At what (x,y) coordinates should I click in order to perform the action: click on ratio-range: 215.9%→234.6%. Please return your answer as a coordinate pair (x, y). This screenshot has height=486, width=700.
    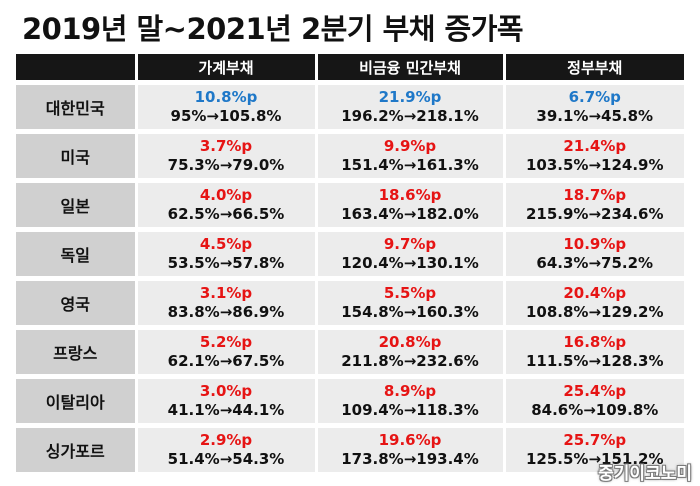
    Looking at the image, I should click on (594, 214).